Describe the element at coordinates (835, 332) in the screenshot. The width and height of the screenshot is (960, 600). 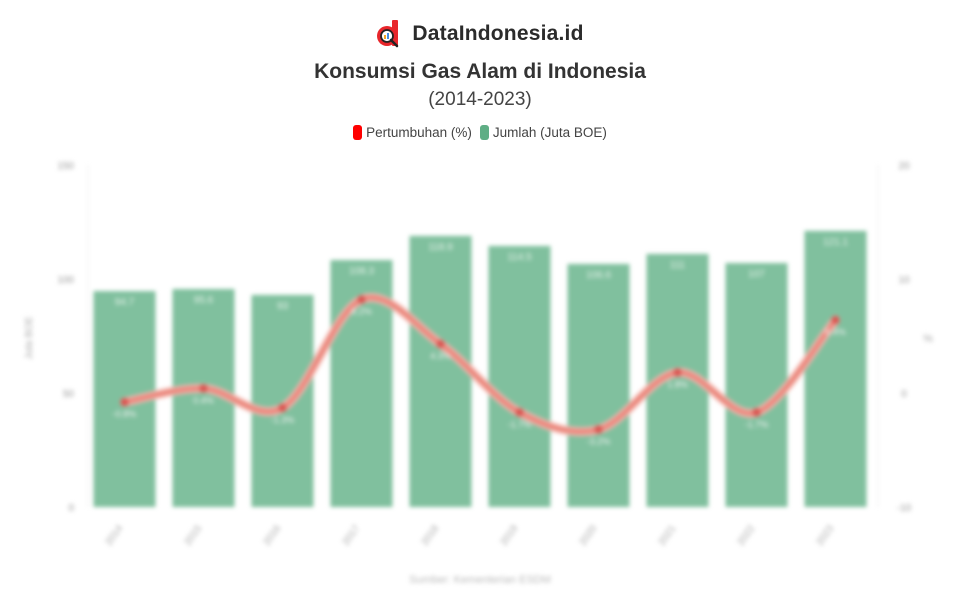
I see `growth-value-label: 6.4%` at that location.